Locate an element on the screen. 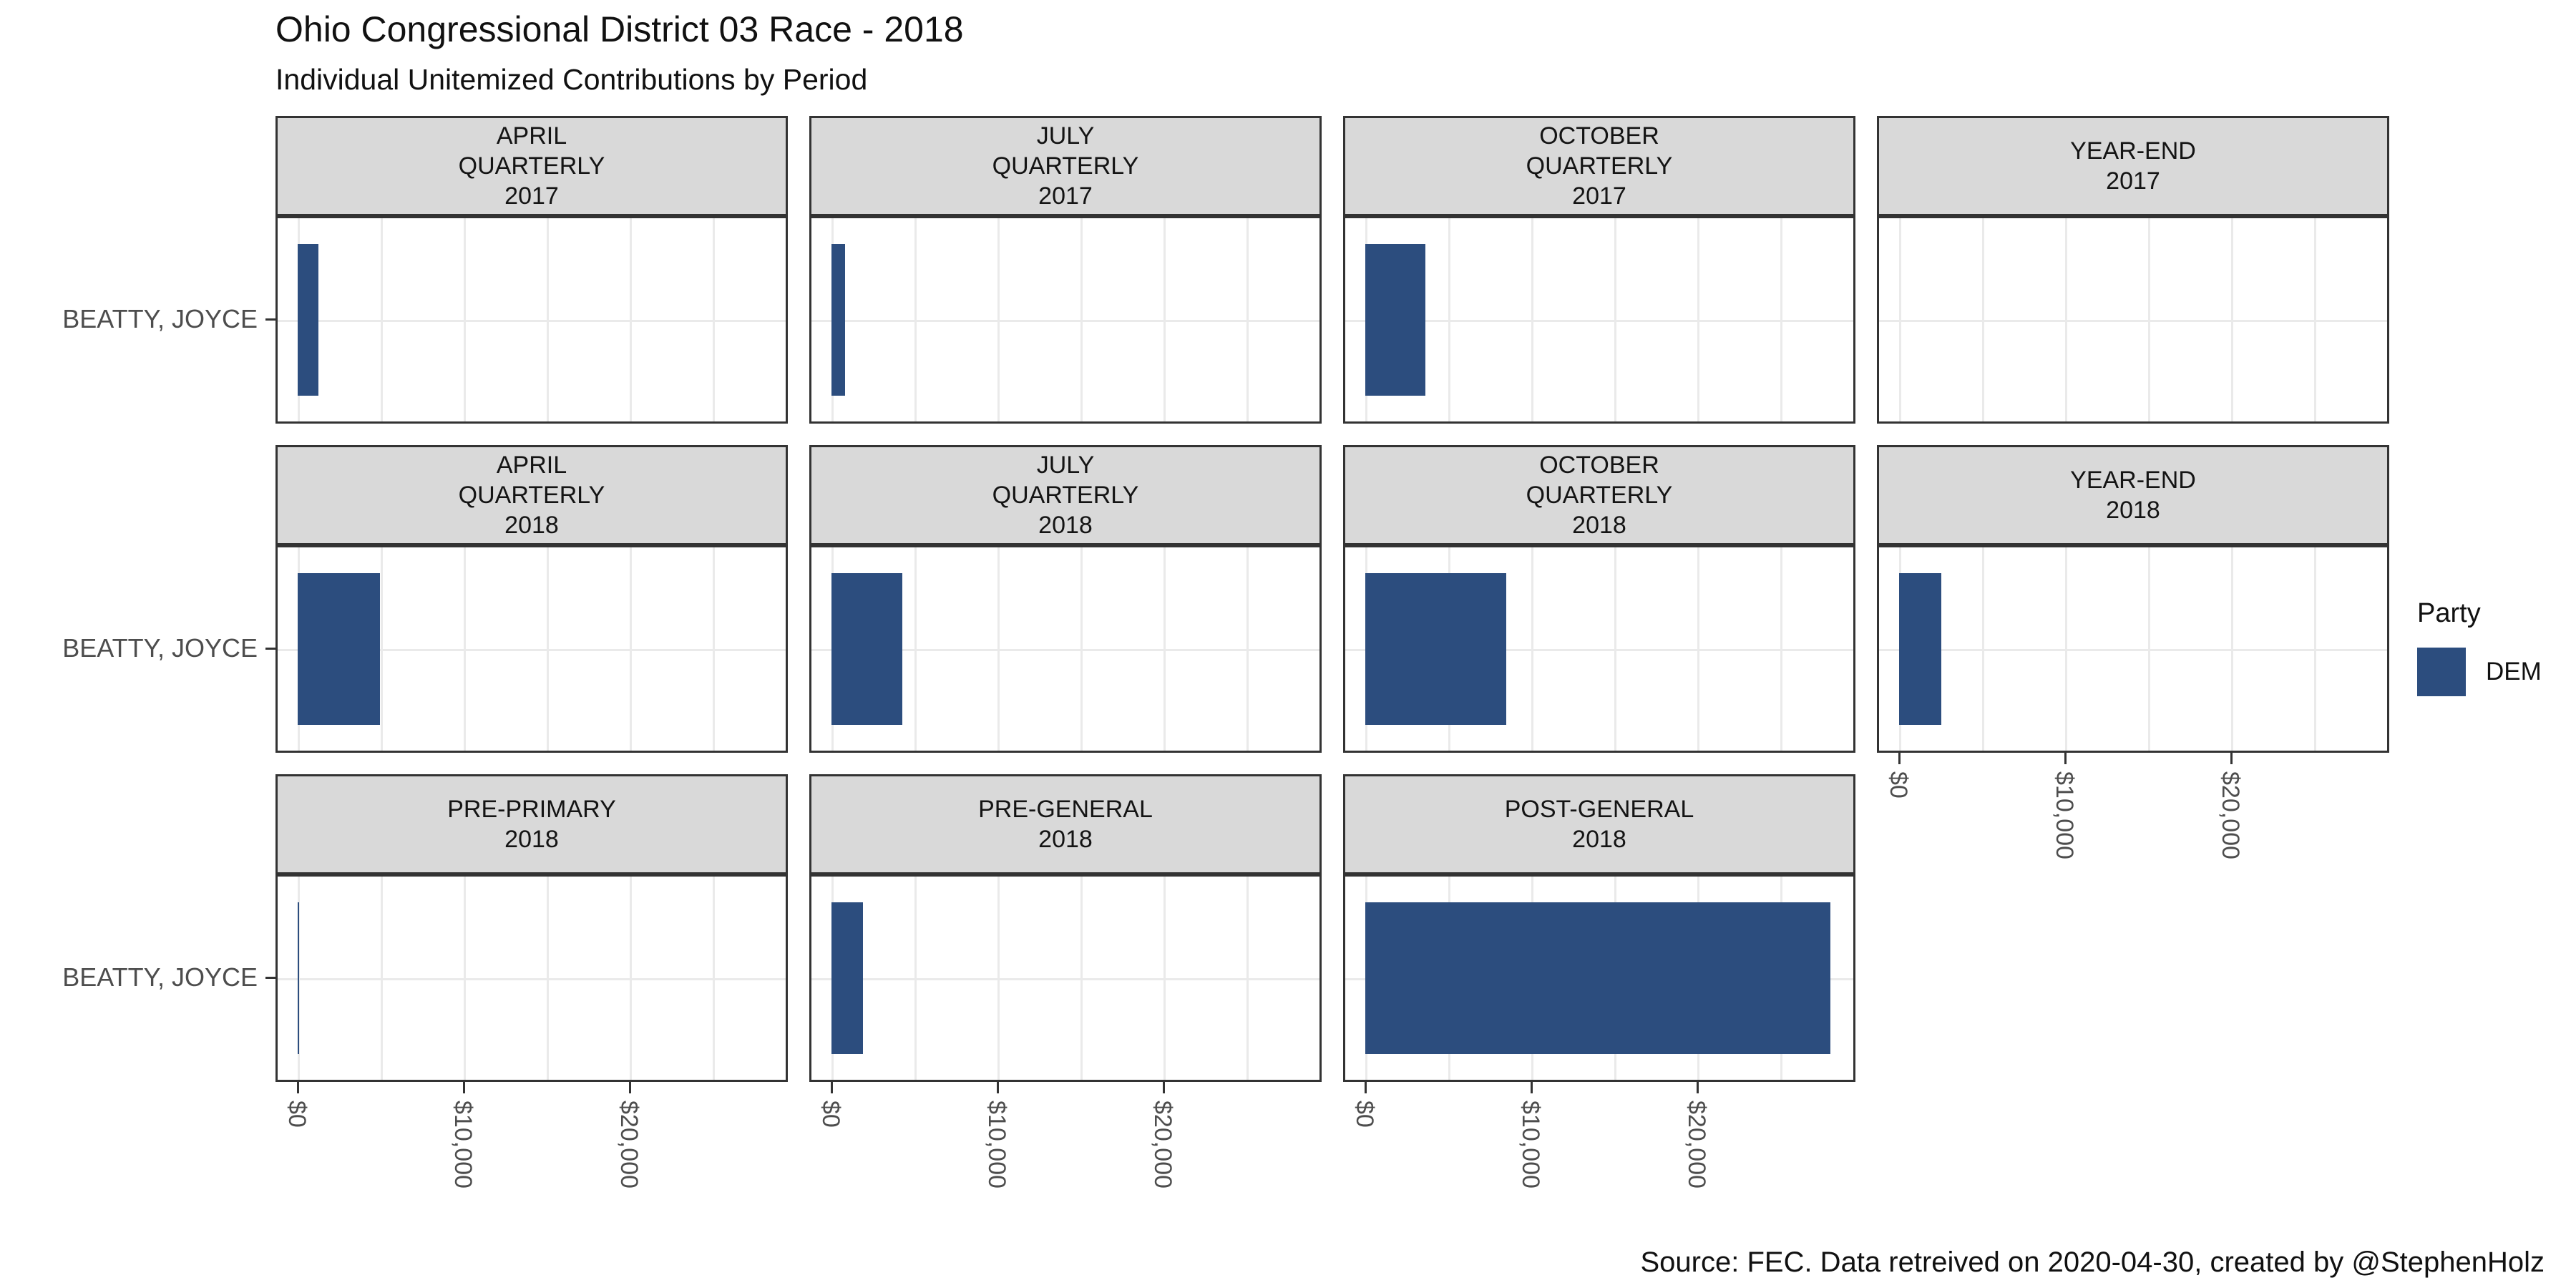  bar-october-quarterly-2018 is located at coordinates (1435, 649).